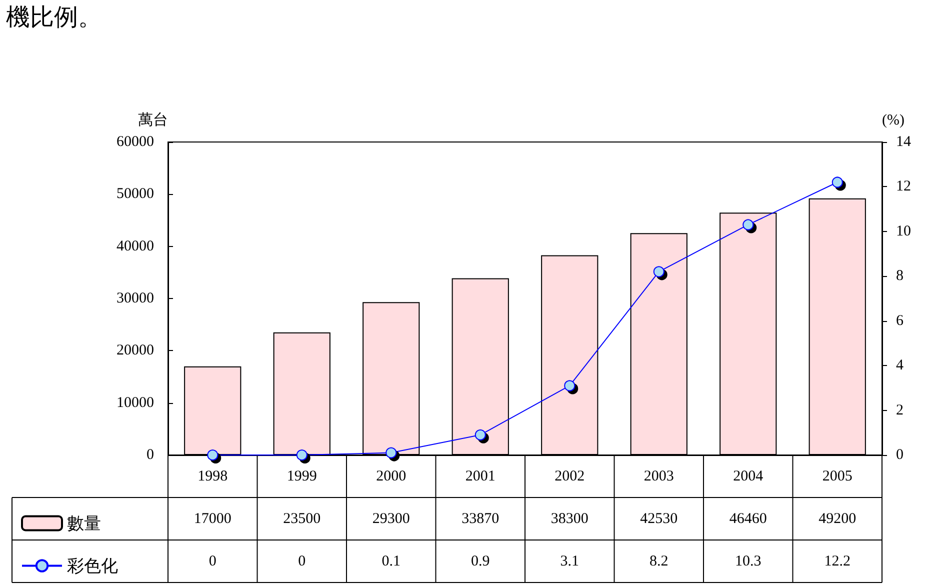 This screenshot has width=926, height=585. What do you see at coordinates (54, 18) in the screenshot?
I see `text: 機比例。` at bounding box center [54, 18].